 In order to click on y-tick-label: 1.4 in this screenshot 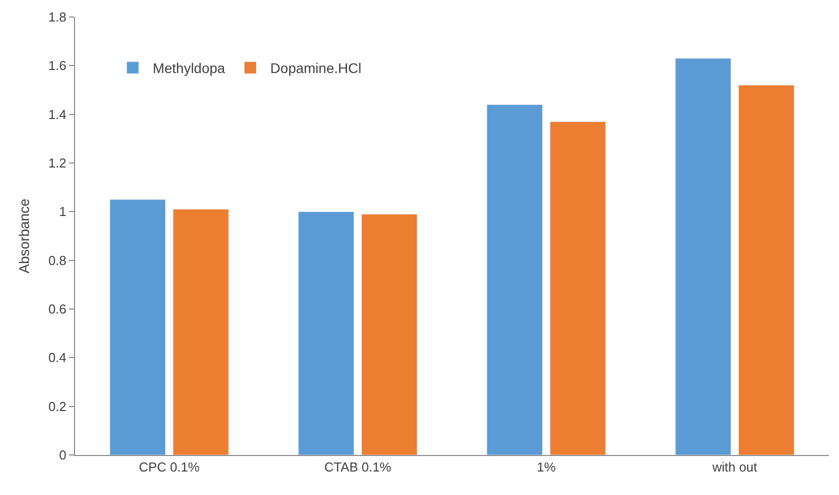, I will do `click(57, 114)`.